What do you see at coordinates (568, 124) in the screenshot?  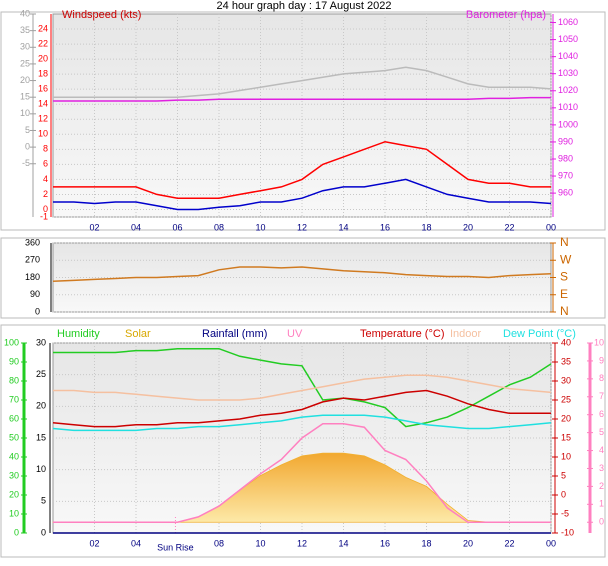 I see `y2-tick-label: 1000` at bounding box center [568, 124].